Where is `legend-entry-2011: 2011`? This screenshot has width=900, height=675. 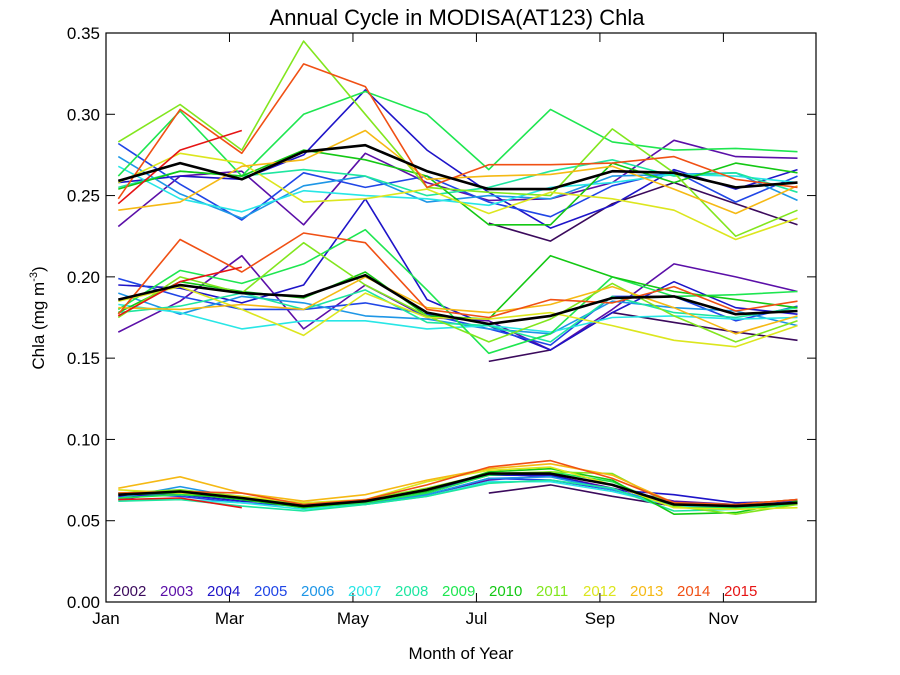
legend-entry-2011: 2011 is located at coordinates (552, 591).